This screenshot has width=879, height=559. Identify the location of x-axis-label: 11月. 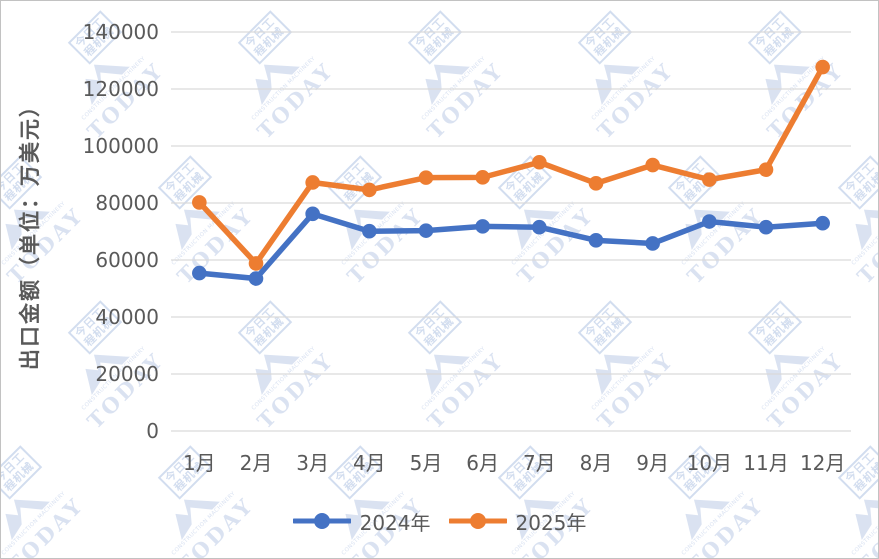
(765, 463).